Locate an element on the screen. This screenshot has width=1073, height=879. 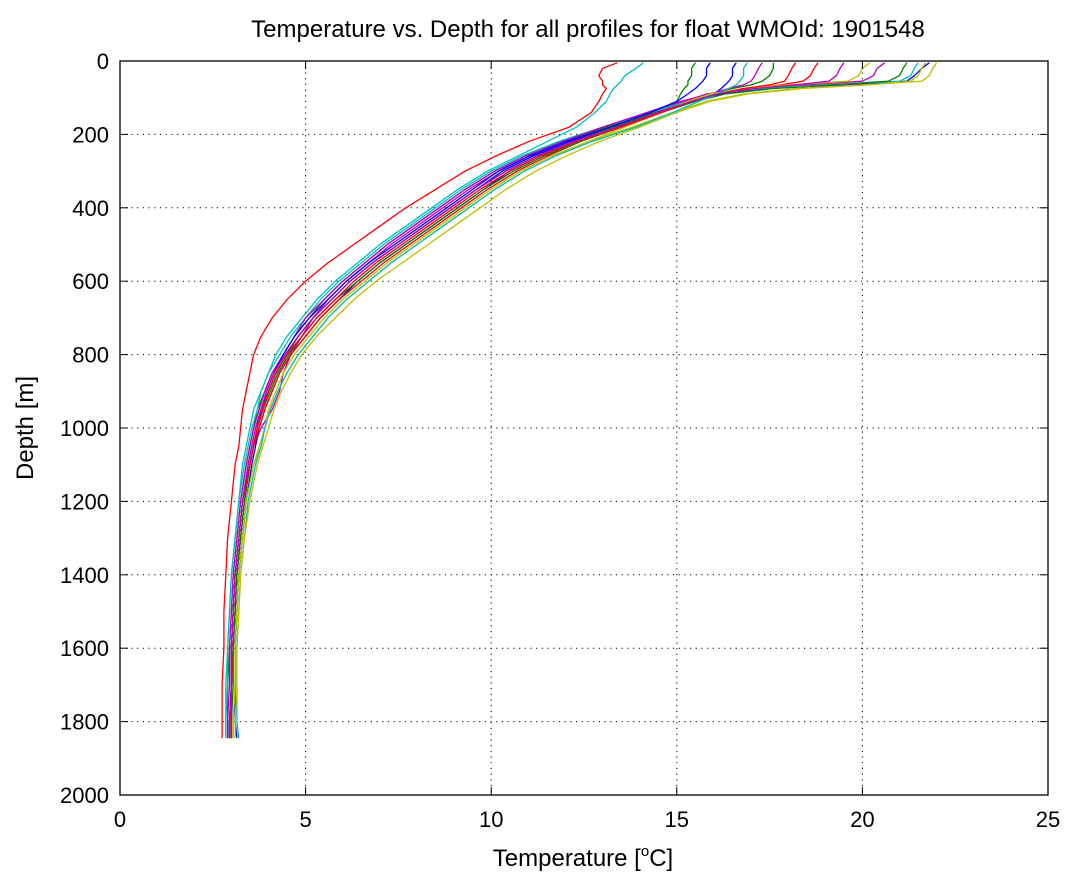
x-tick-label: 0 is located at coordinates (120, 819).